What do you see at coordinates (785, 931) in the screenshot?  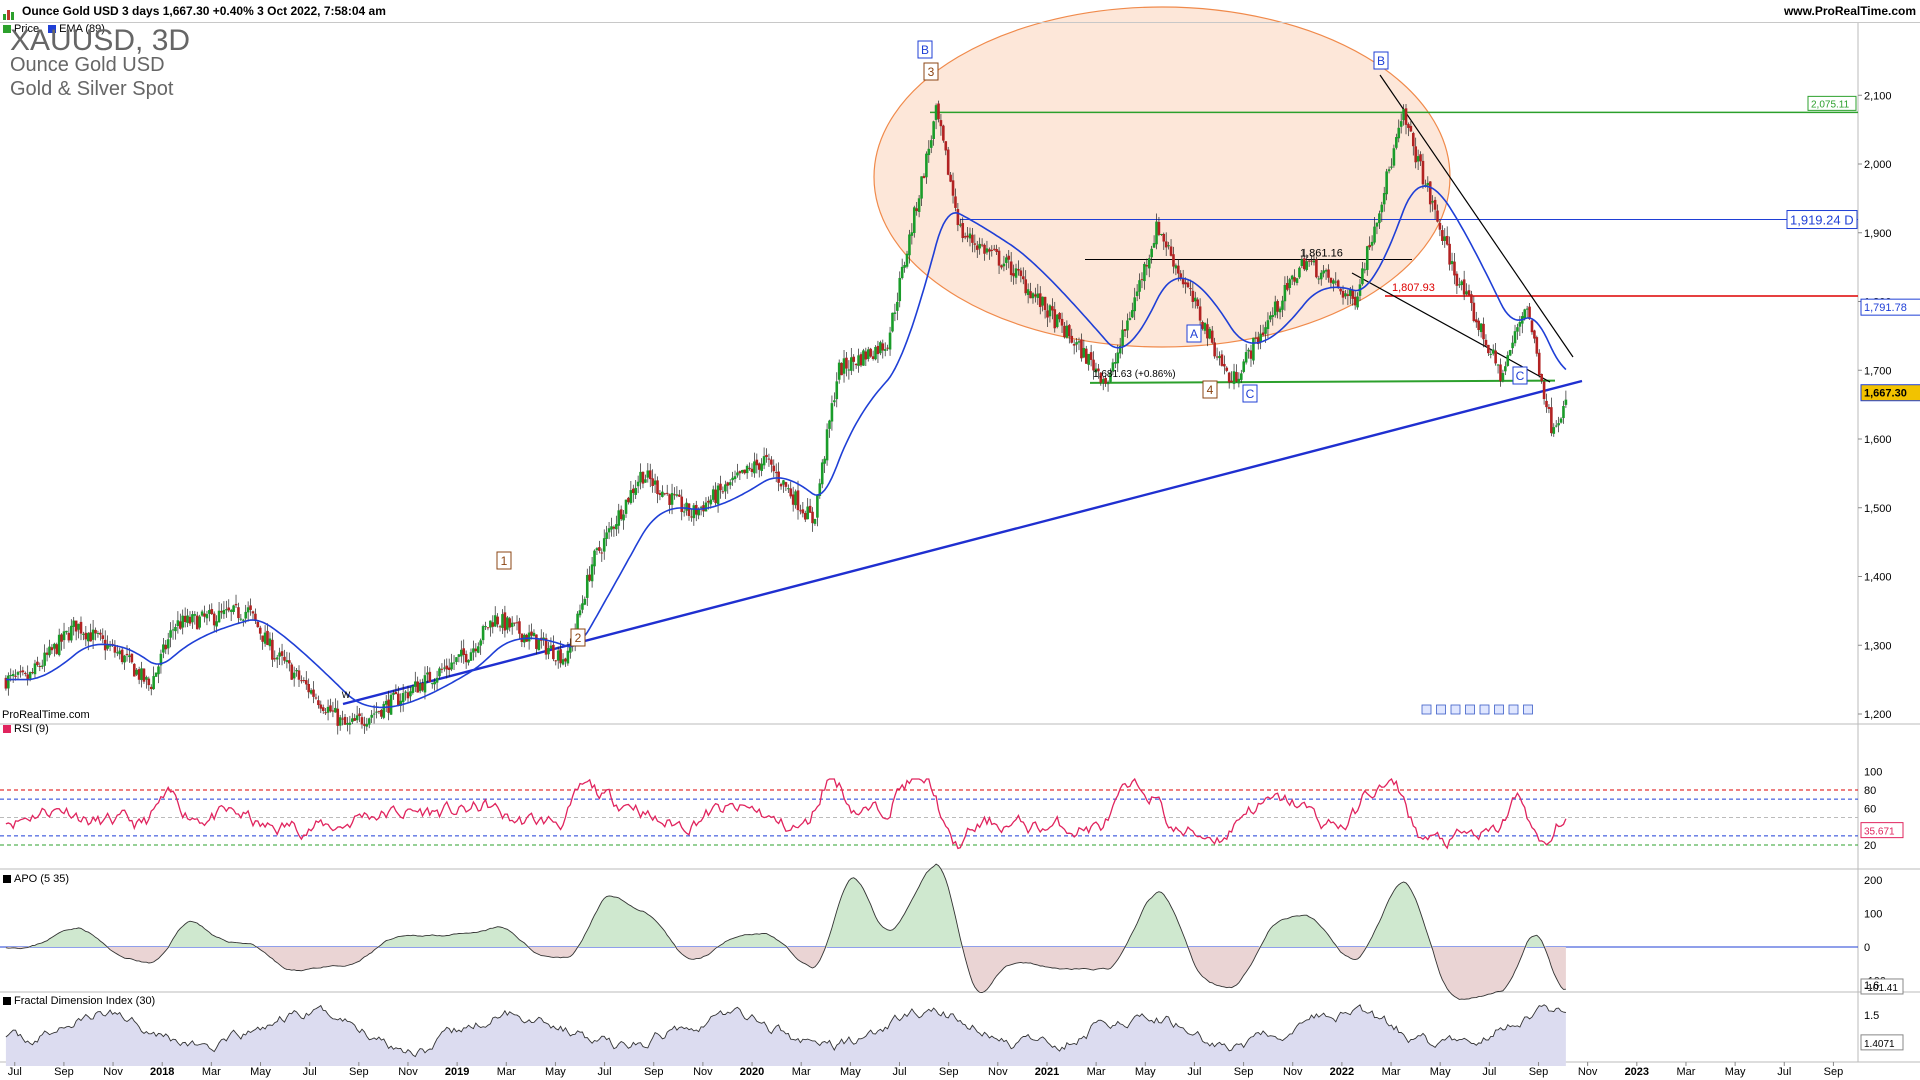 I see `apo-line` at bounding box center [785, 931].